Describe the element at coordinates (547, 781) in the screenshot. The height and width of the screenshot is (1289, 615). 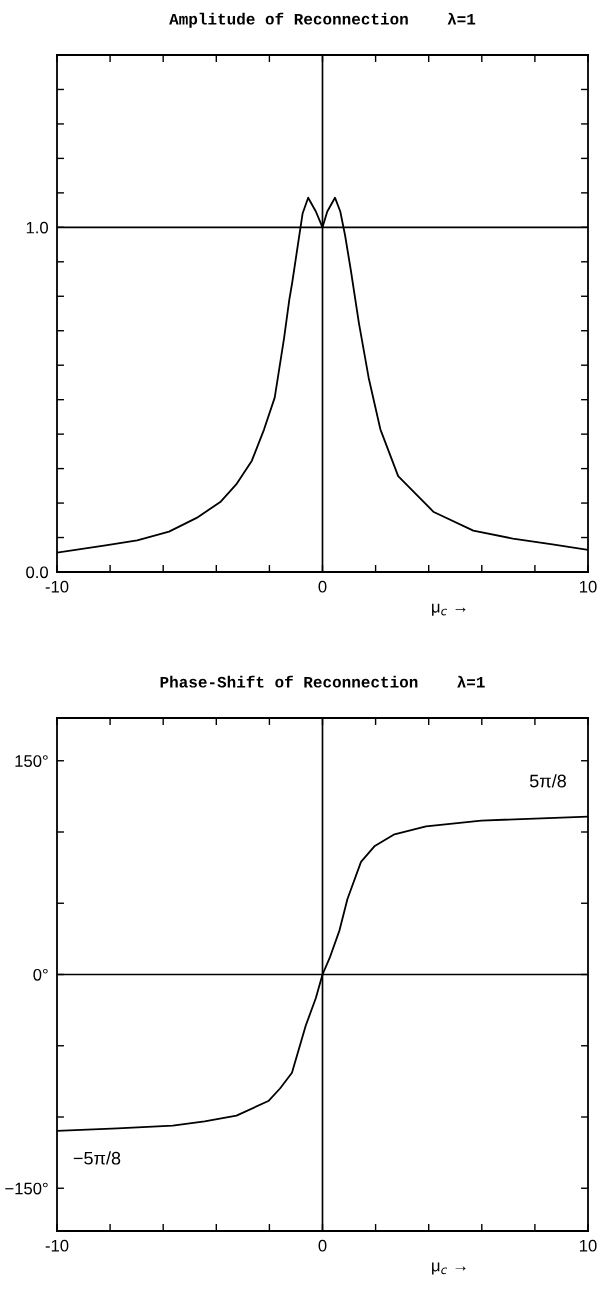
I see `annotation: 5π/8` at that location.